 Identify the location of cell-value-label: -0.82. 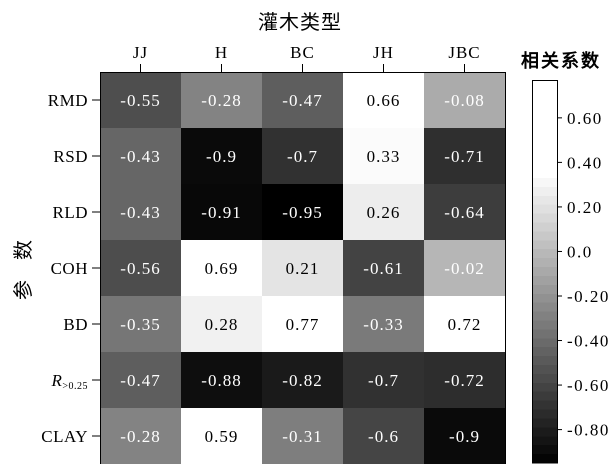
(302, 380).